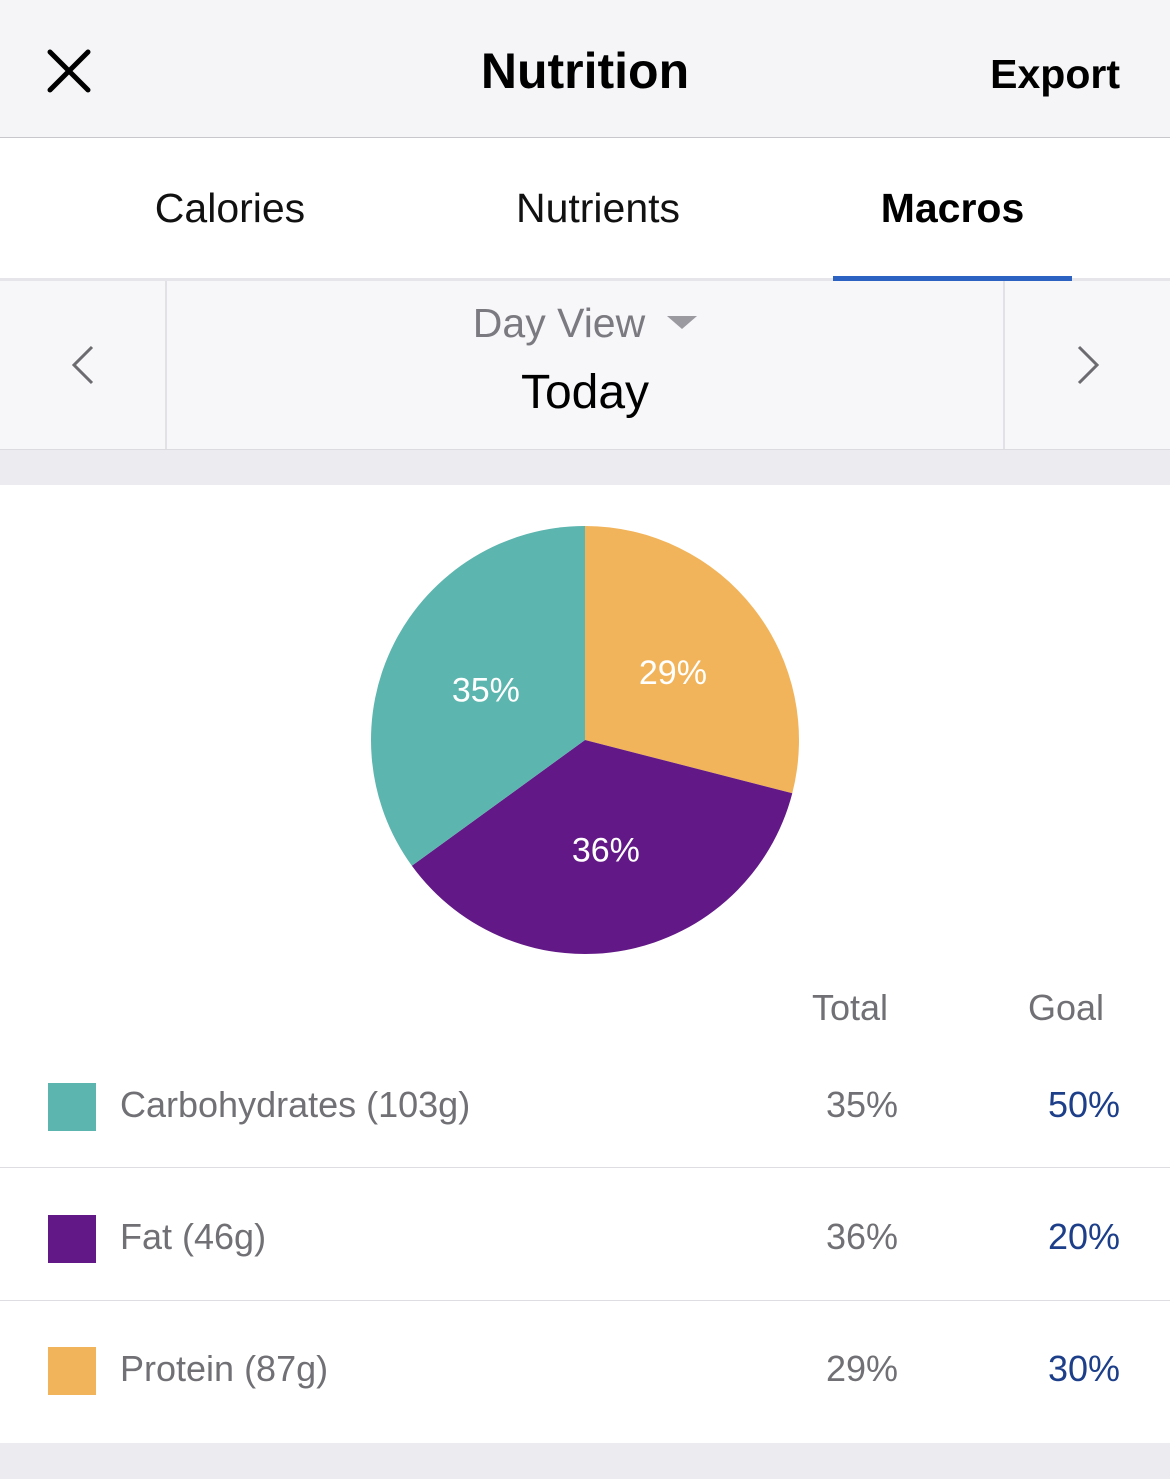 The image size is (1170, 1479). Describe the element at coordinates (861, 1104) in the screenshot. I see `macro-total: 35%` at that location.